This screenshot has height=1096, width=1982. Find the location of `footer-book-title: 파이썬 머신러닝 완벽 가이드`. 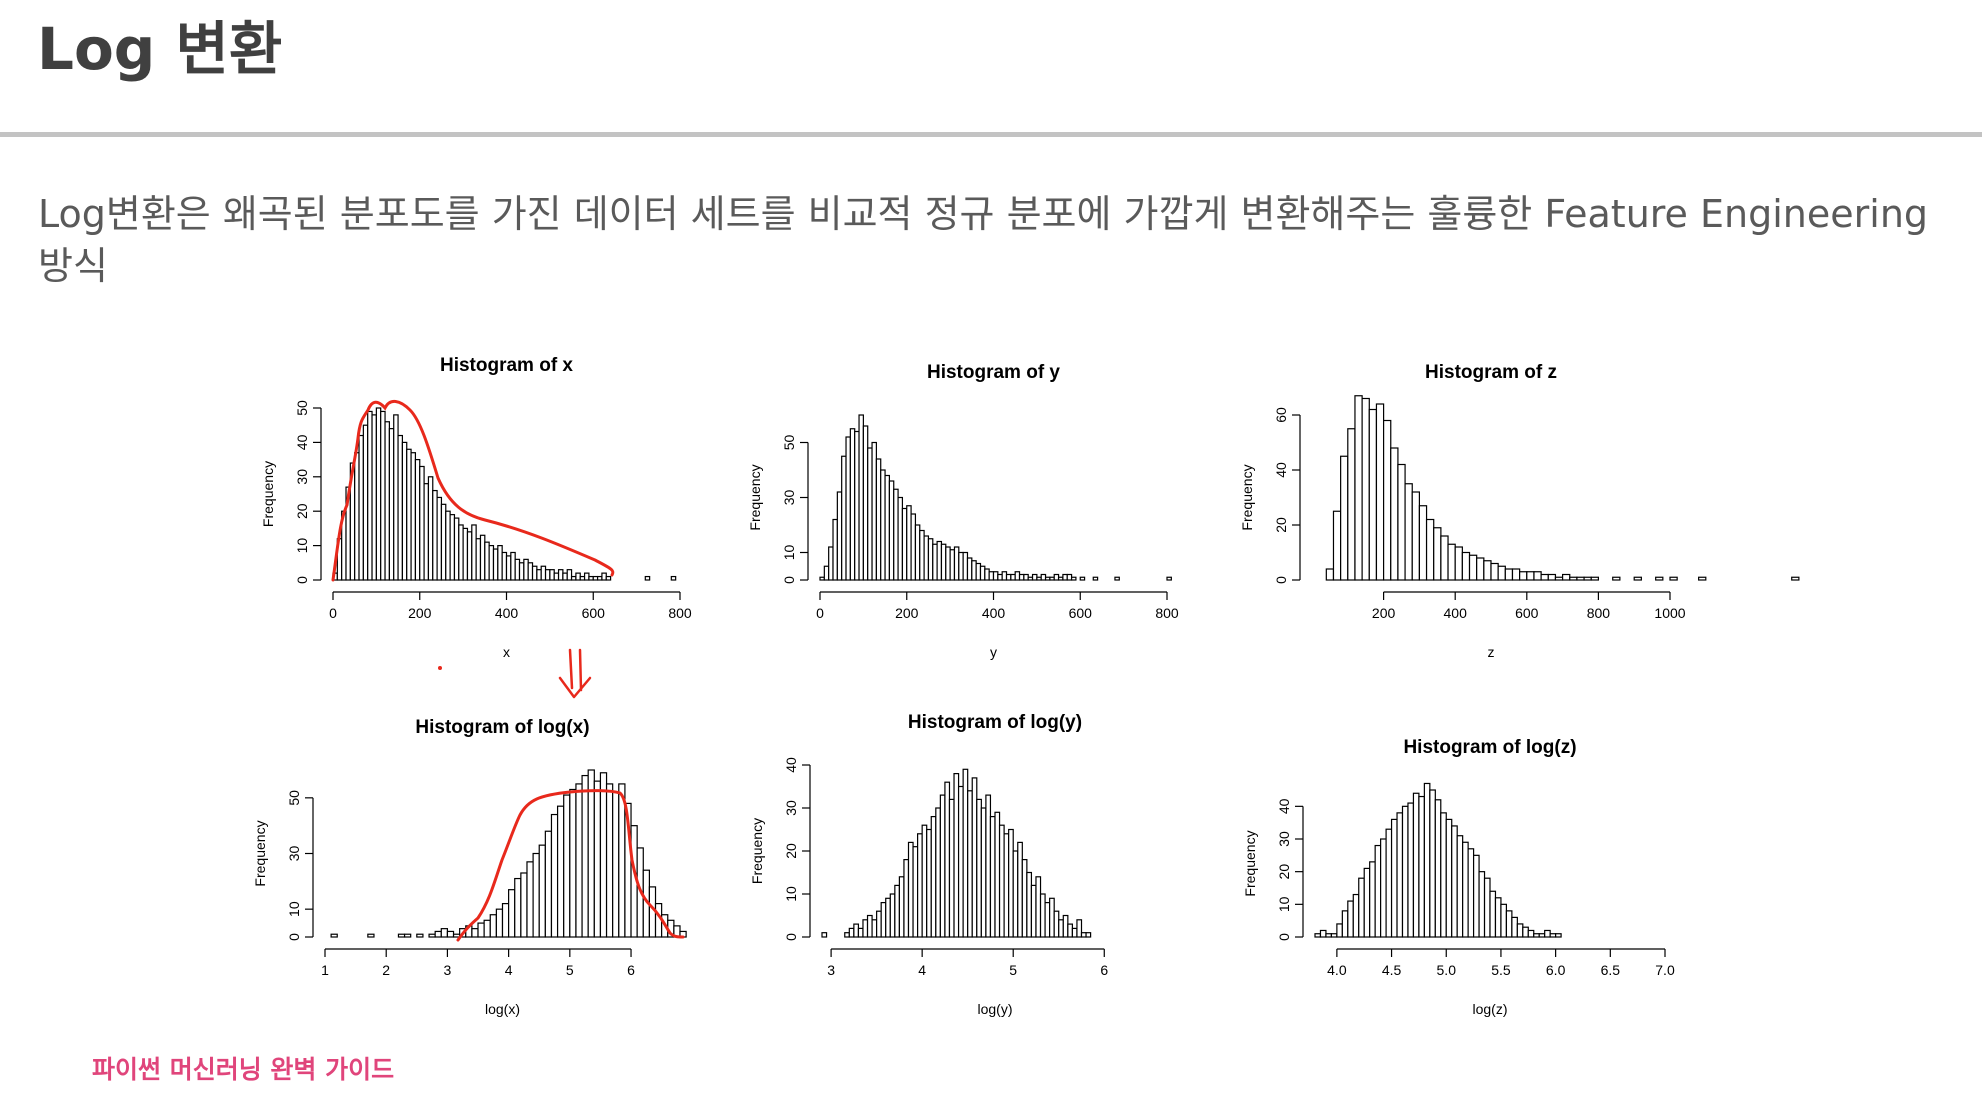

footer-book-title: 파이썬 머신러닝 완벽 가이드 is located at coordinates (243, 1069).